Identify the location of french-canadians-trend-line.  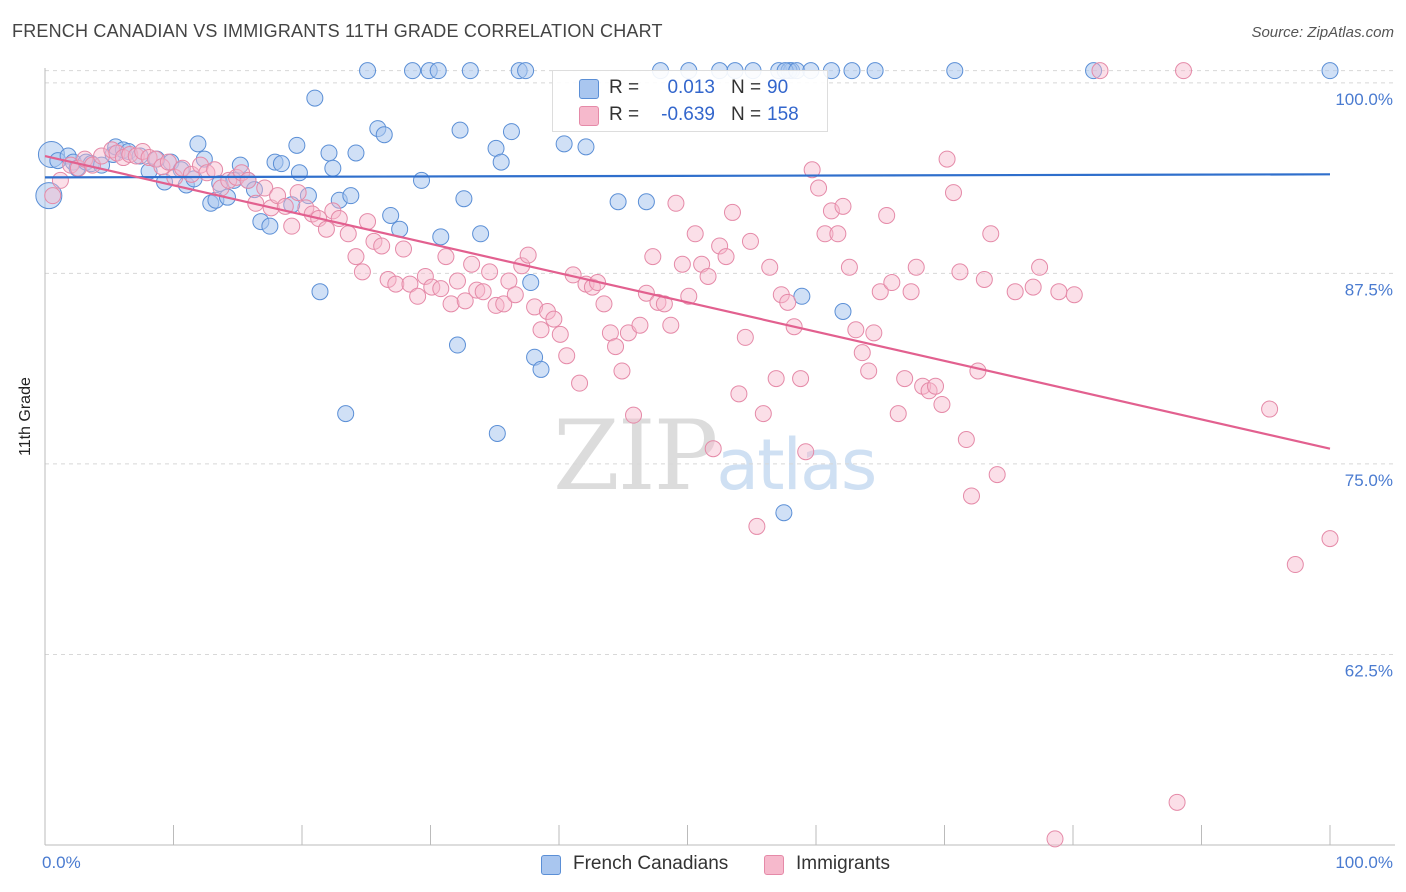
(687, 176).